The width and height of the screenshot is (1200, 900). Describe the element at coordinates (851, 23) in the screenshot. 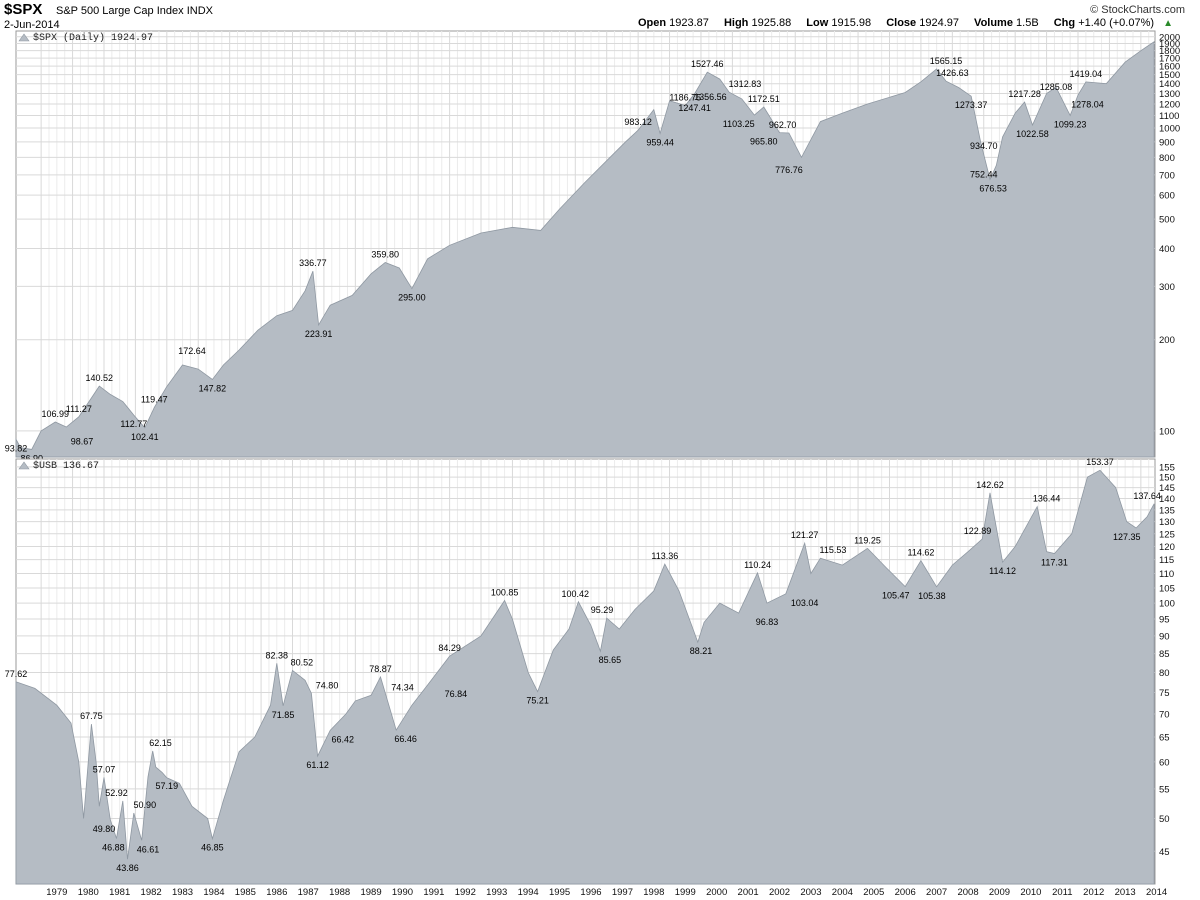

I see `low-value: 1915.98` at that location.